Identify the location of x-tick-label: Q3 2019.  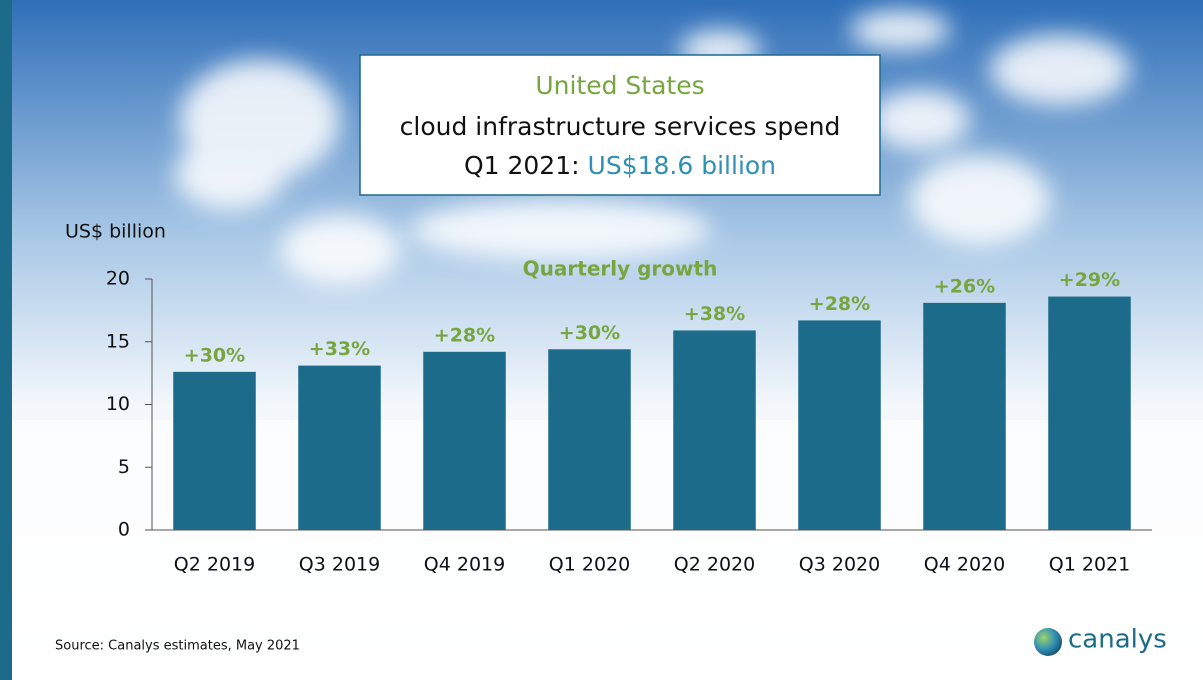
(339, 565).